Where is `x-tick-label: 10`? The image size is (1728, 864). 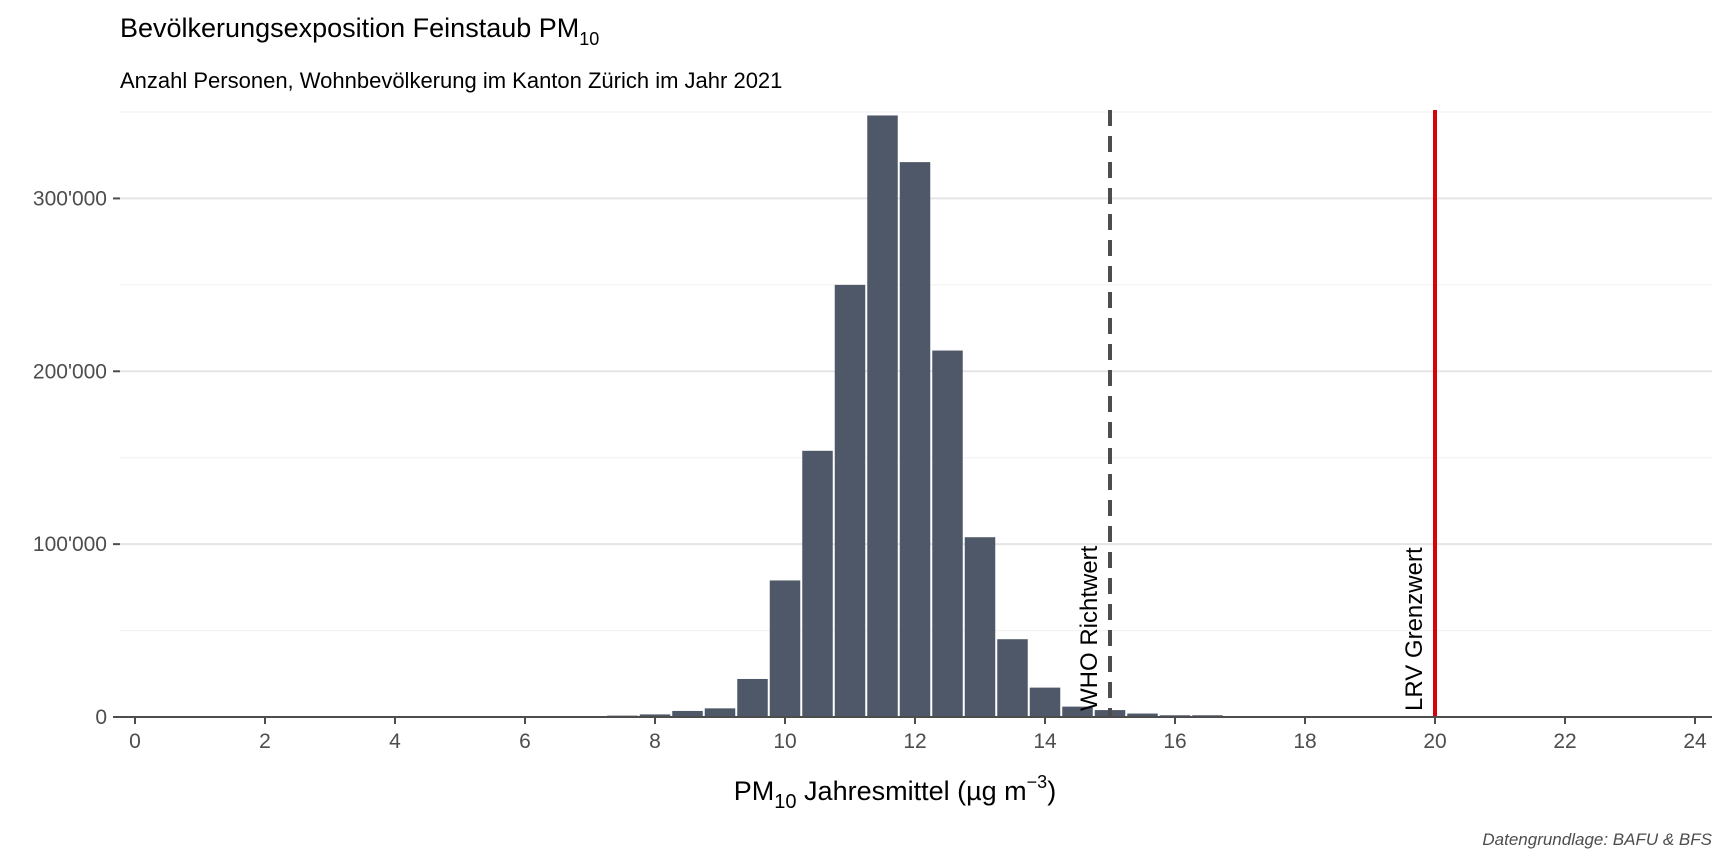 x-tick-label: 10 is located at coordinates (784, 741).